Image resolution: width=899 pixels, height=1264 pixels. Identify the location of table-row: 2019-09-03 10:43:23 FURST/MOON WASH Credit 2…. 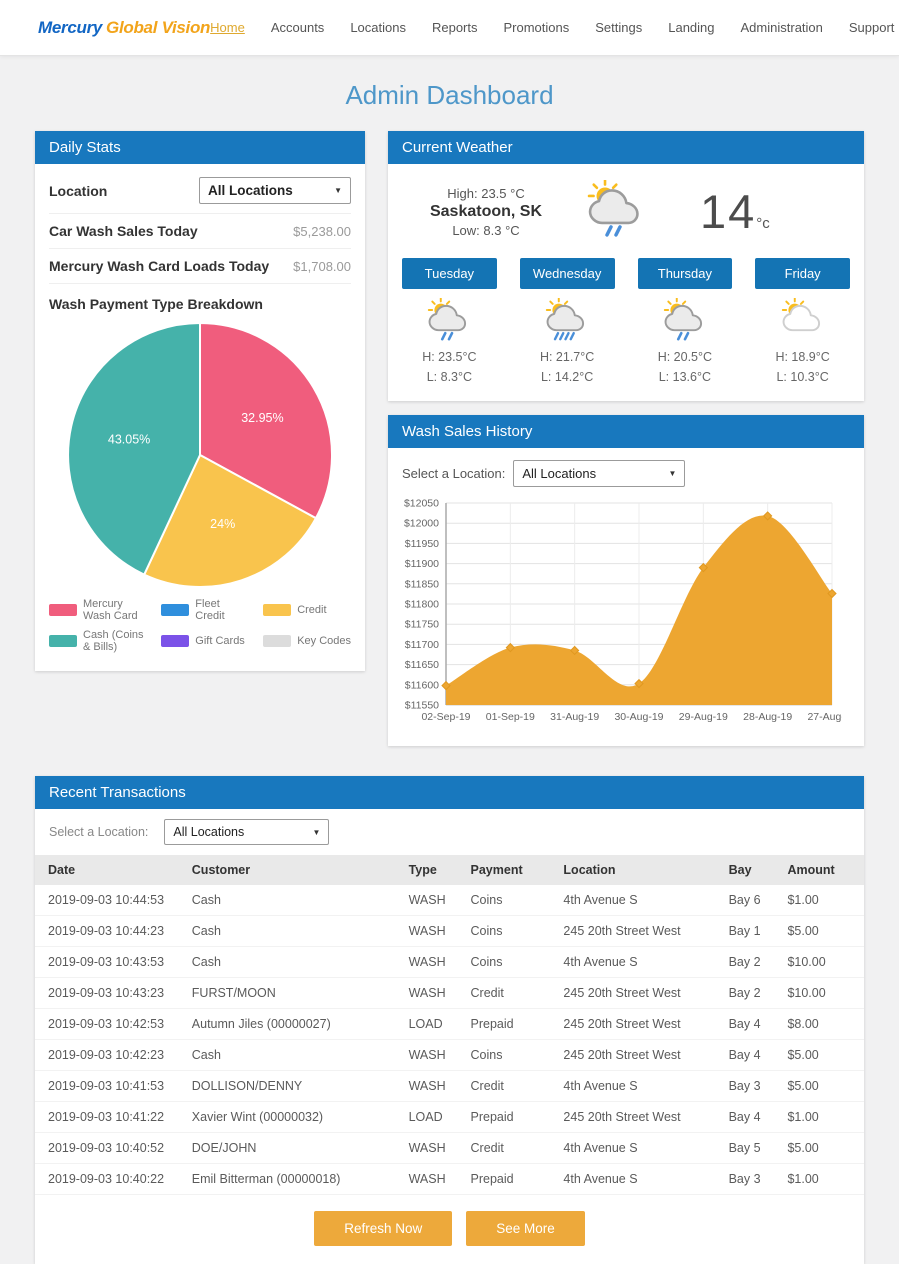
(449, 993).